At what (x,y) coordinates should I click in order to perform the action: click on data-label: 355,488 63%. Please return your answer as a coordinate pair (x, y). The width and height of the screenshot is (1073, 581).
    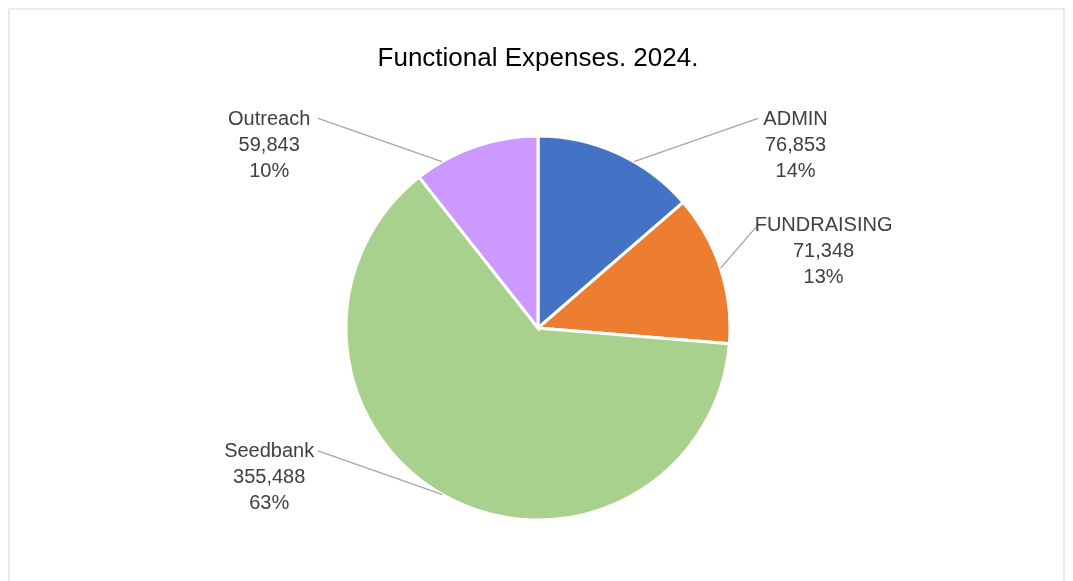
    Looking at the image, I should click on (269, 489).